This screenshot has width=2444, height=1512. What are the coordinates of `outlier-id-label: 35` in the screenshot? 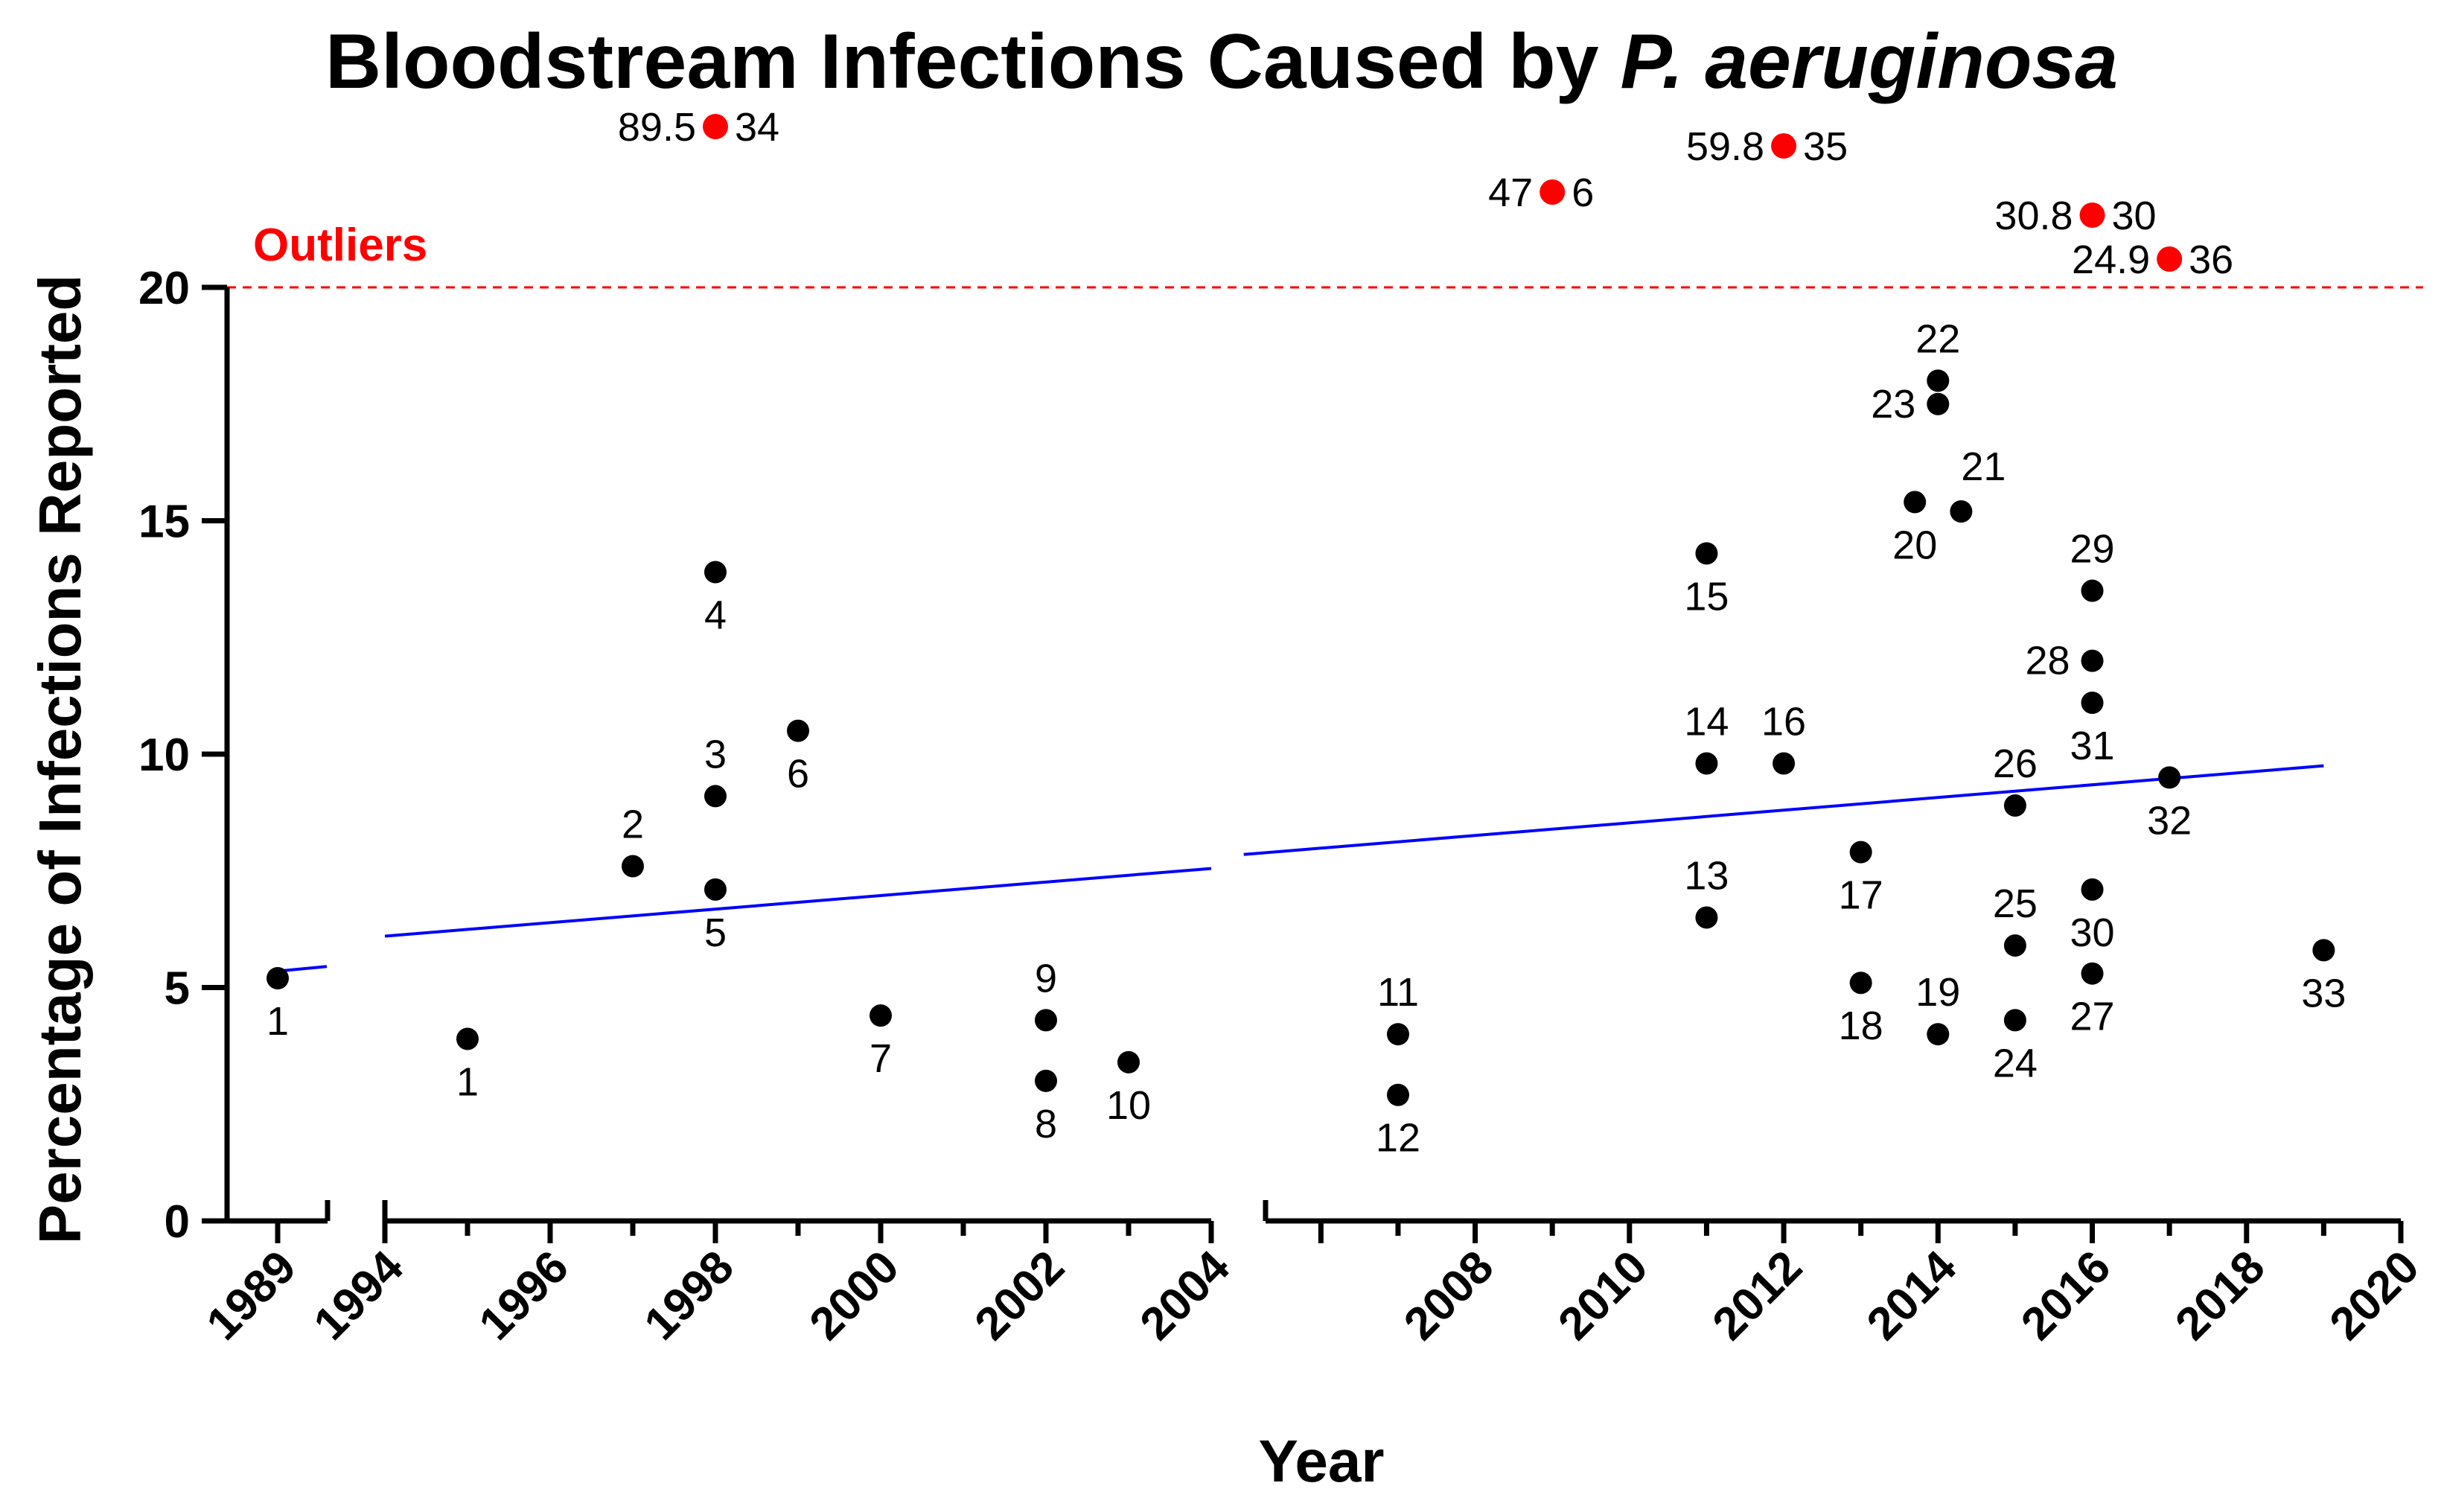 It's located at (1826, 146).